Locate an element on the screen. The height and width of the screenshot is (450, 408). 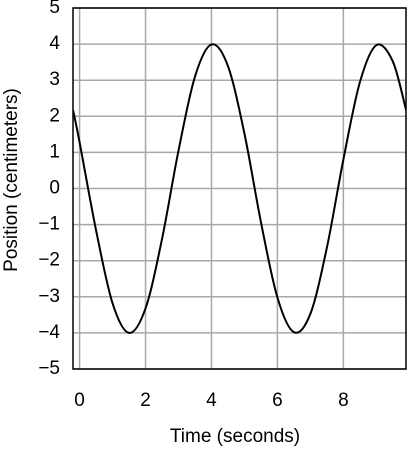
y-tick-label: 3 is located at coordinates (54, 79).